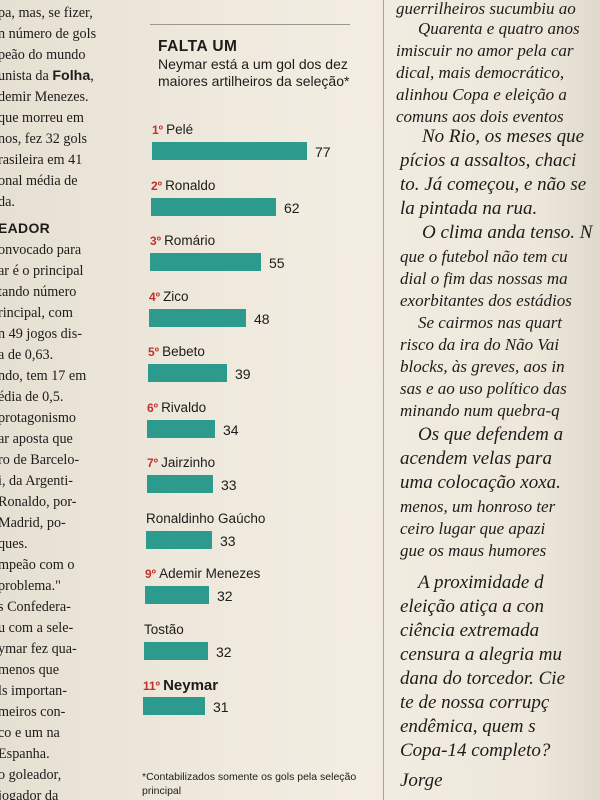  I want to click on left-section-heading: EADOR, so click(25, 228).